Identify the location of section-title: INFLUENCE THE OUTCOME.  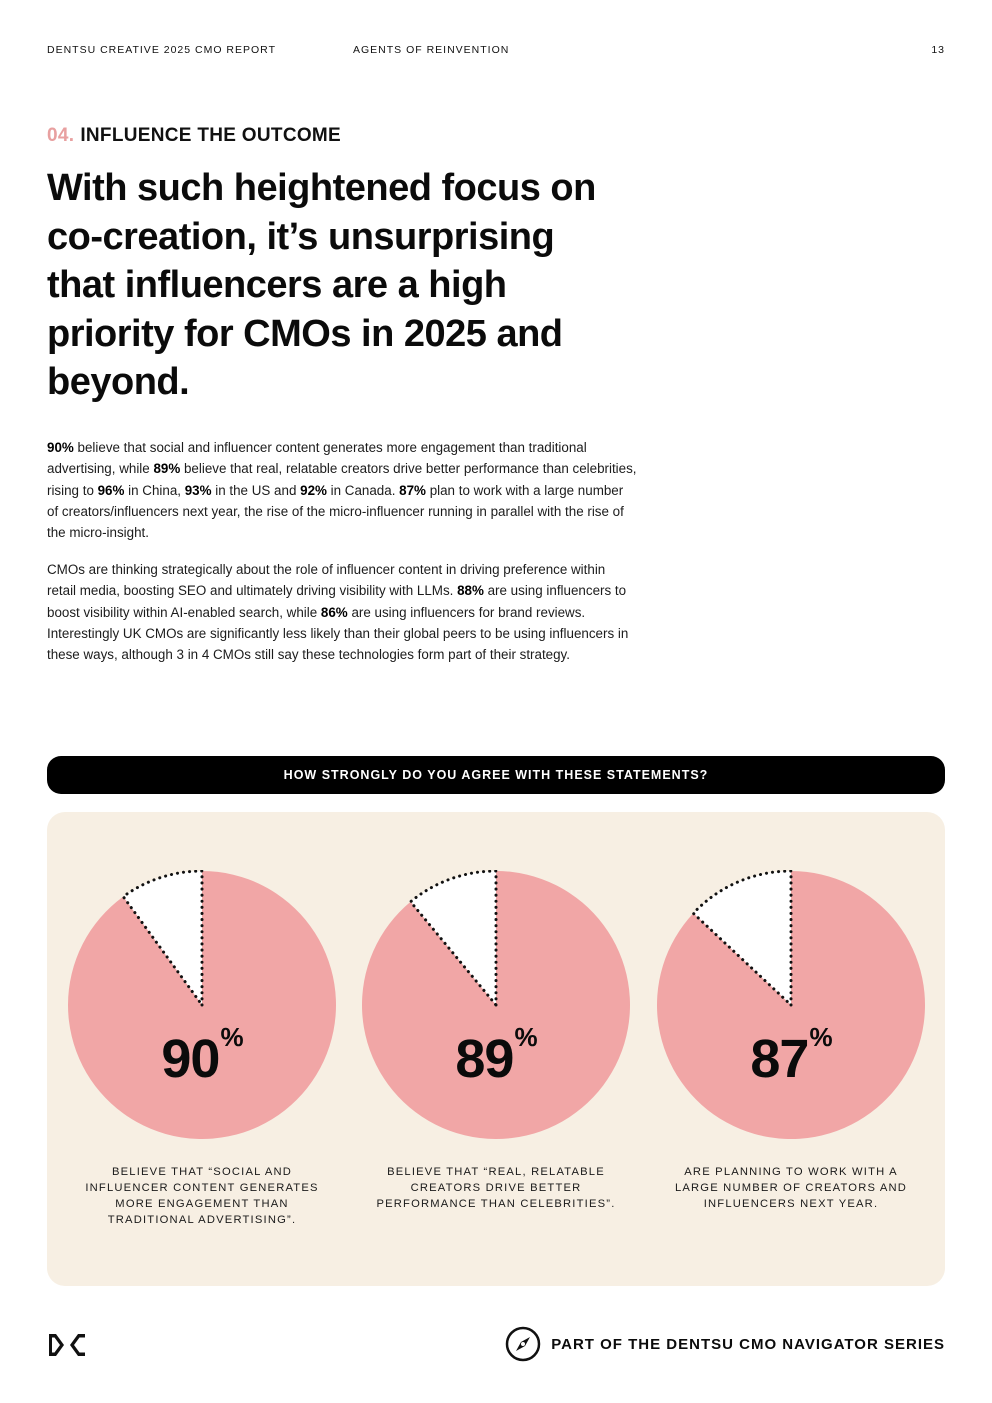
(211, 135).